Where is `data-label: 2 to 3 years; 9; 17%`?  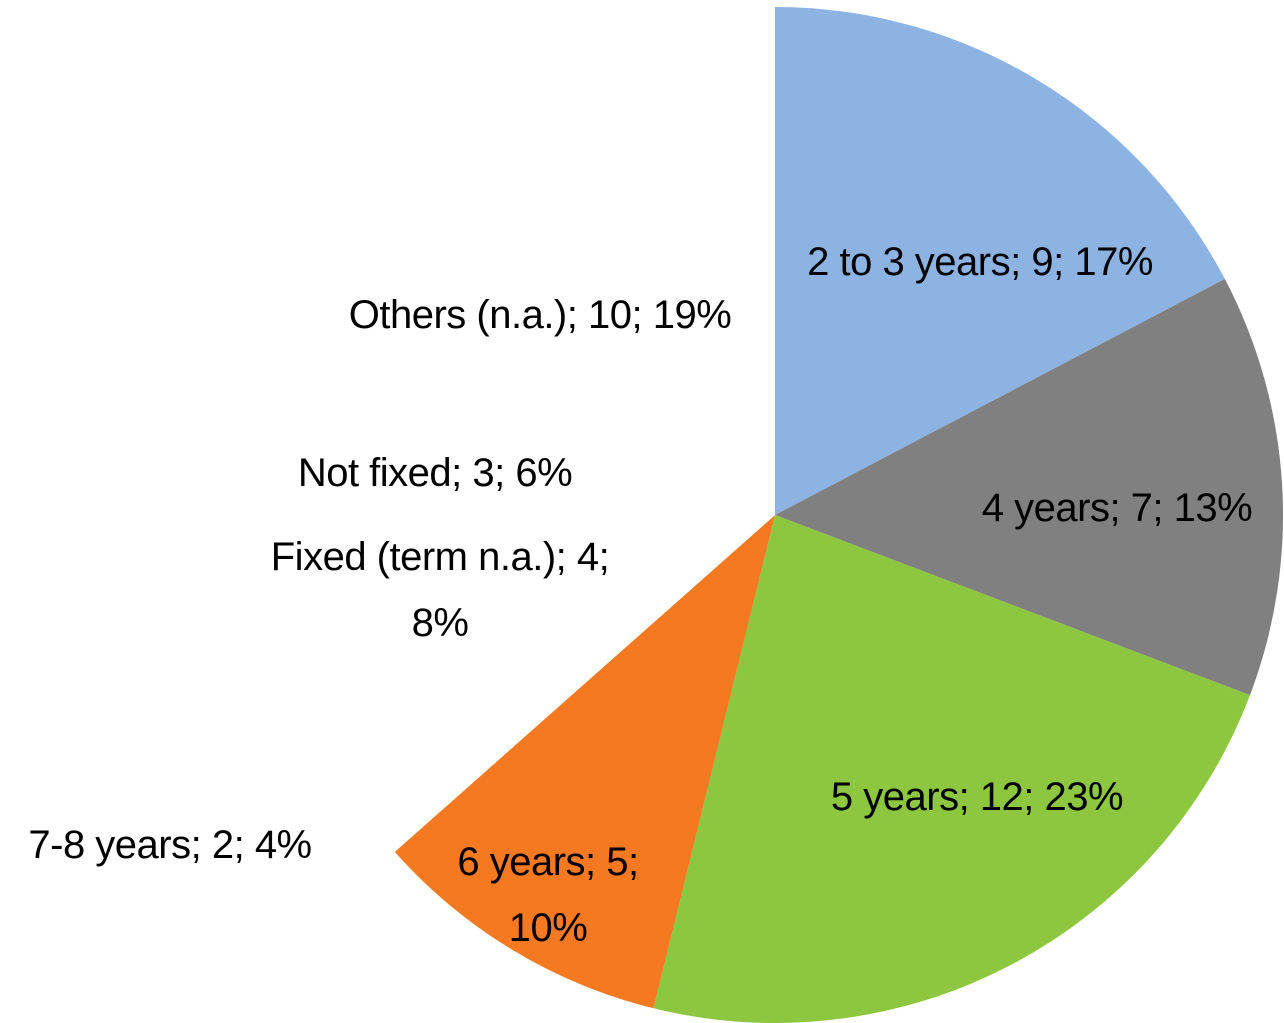
data-label: 2 to 3 years; 9; 17% is located at coordinates (980, 262).